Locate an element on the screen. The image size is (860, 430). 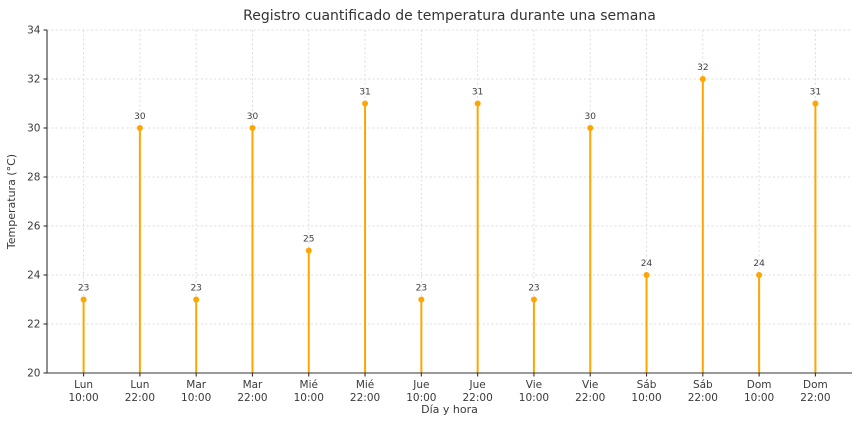
y-tick-label: 20 is located at coordinates (33, 374).